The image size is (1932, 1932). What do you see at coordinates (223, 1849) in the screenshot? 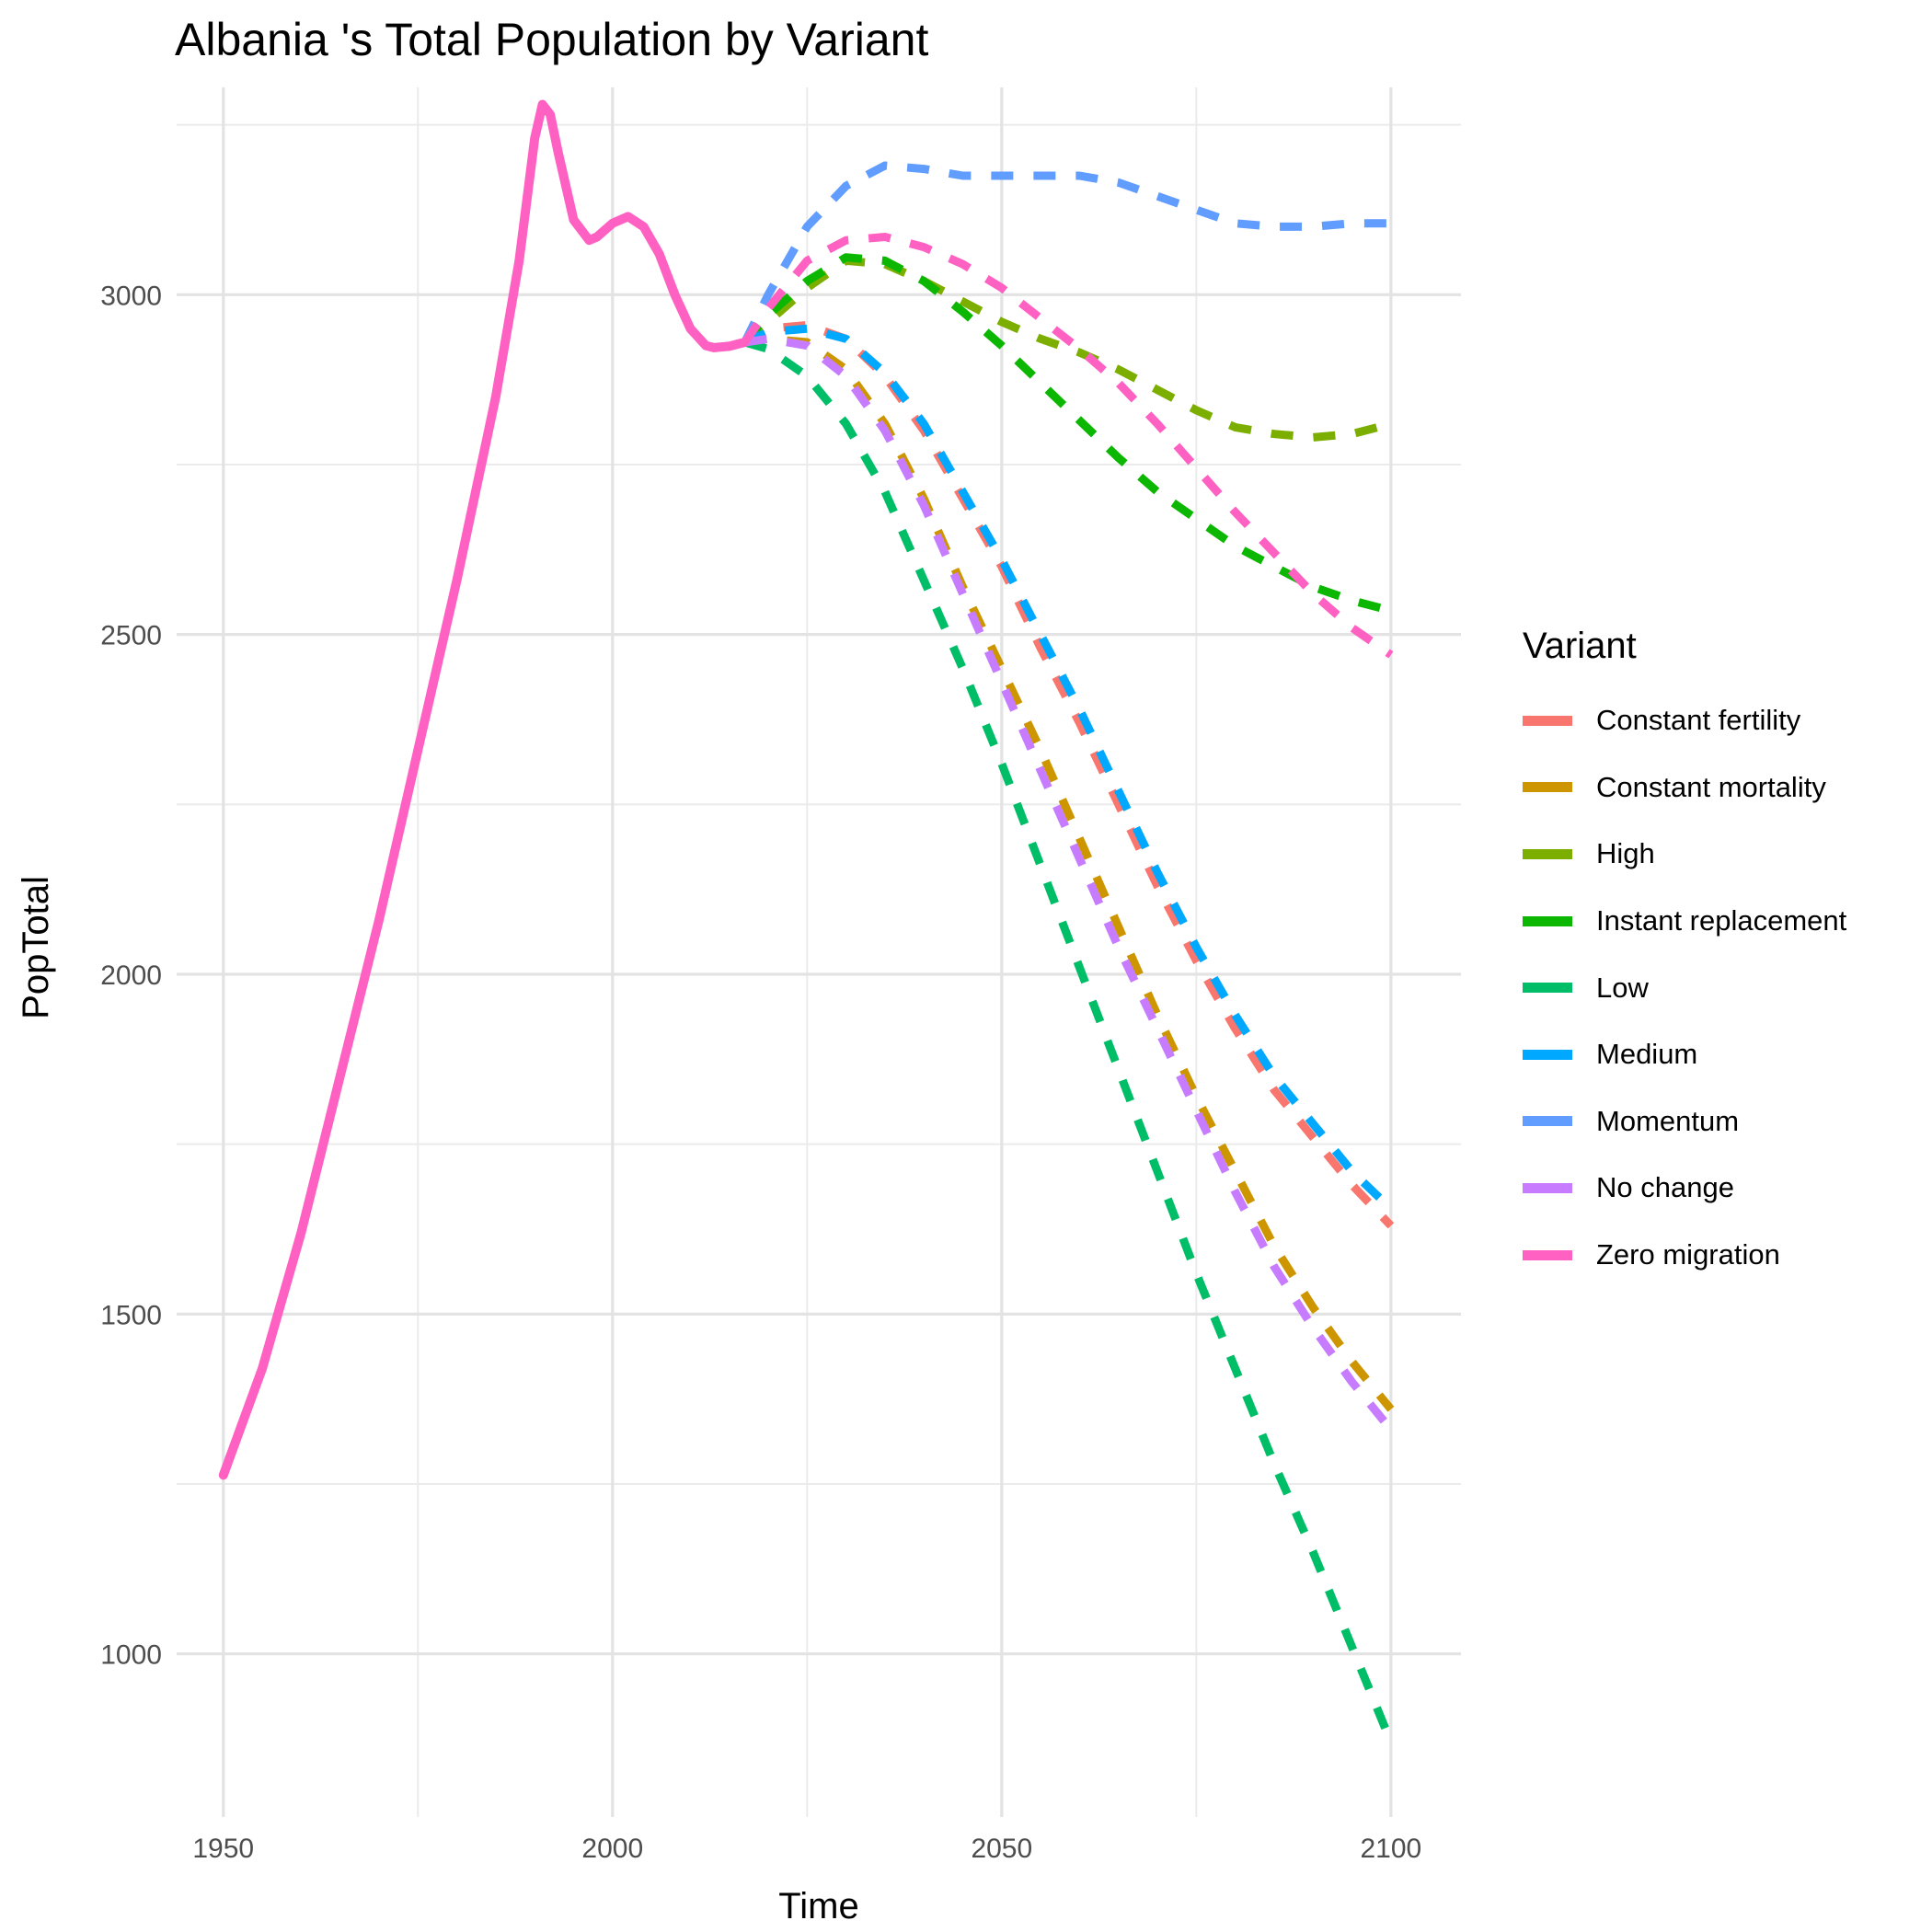
I see `x-tick-label: 1950` at bounding box center [223, 1849].